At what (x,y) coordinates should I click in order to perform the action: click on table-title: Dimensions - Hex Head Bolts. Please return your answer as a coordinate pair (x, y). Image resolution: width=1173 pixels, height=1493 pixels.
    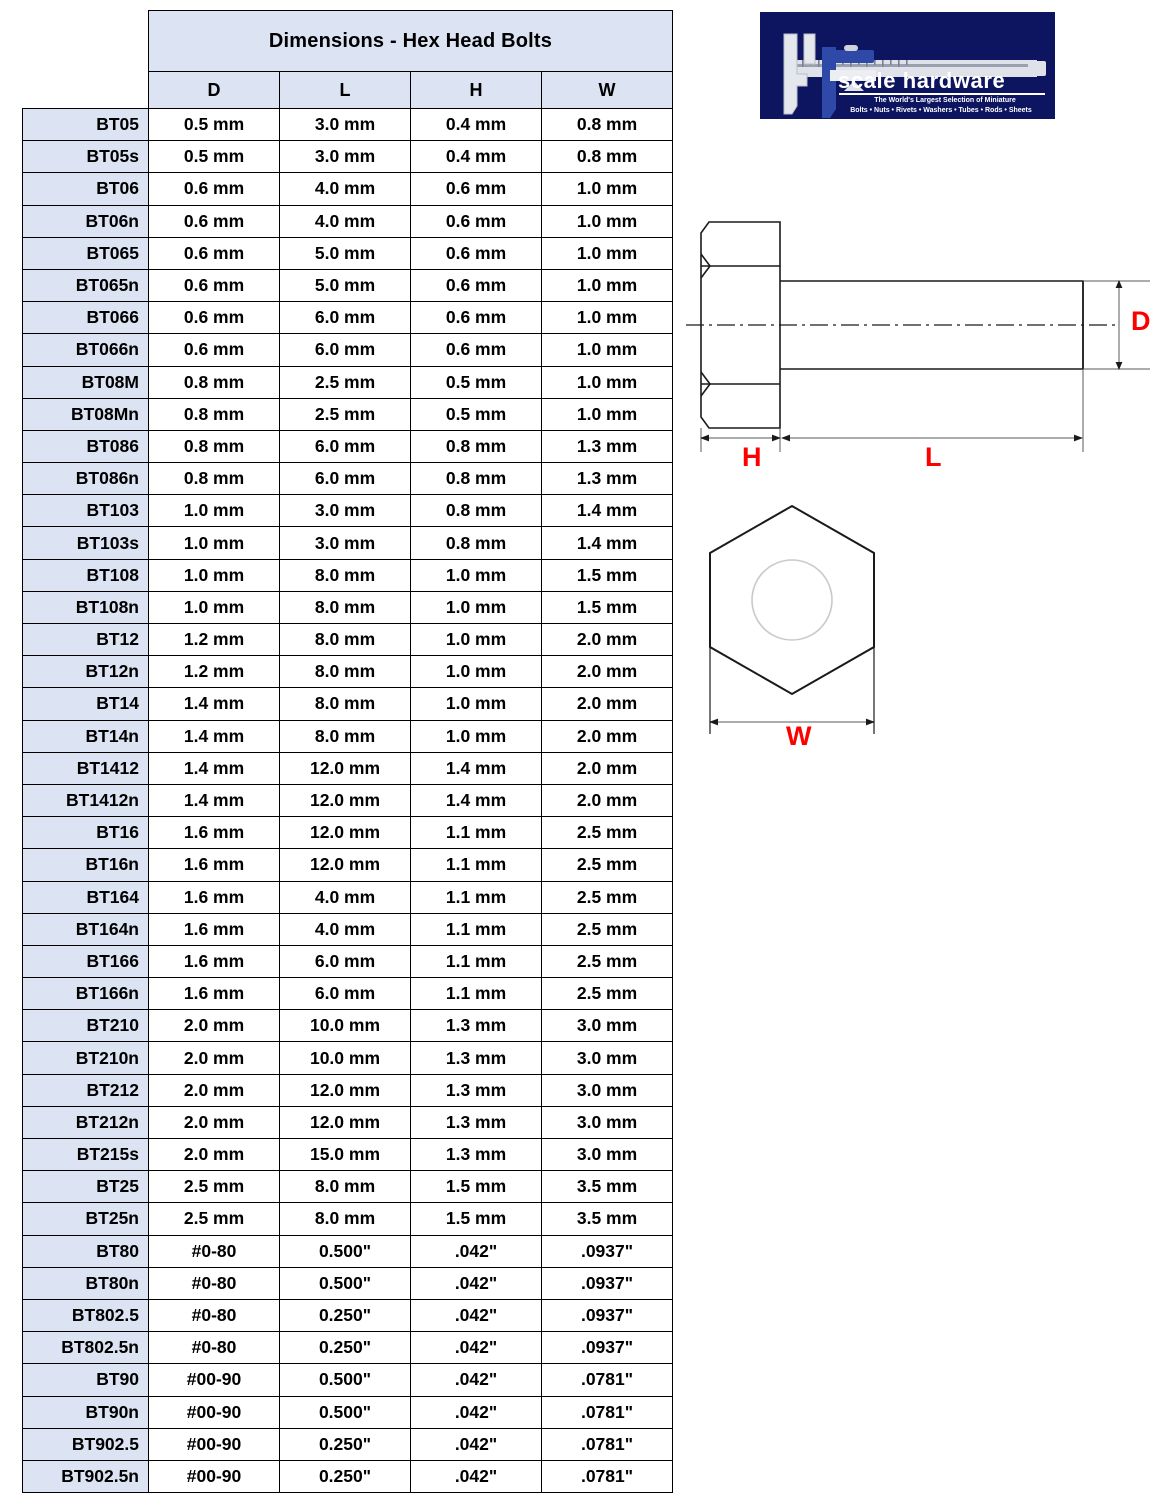
    Looking at the image, I should click on (410, 41).